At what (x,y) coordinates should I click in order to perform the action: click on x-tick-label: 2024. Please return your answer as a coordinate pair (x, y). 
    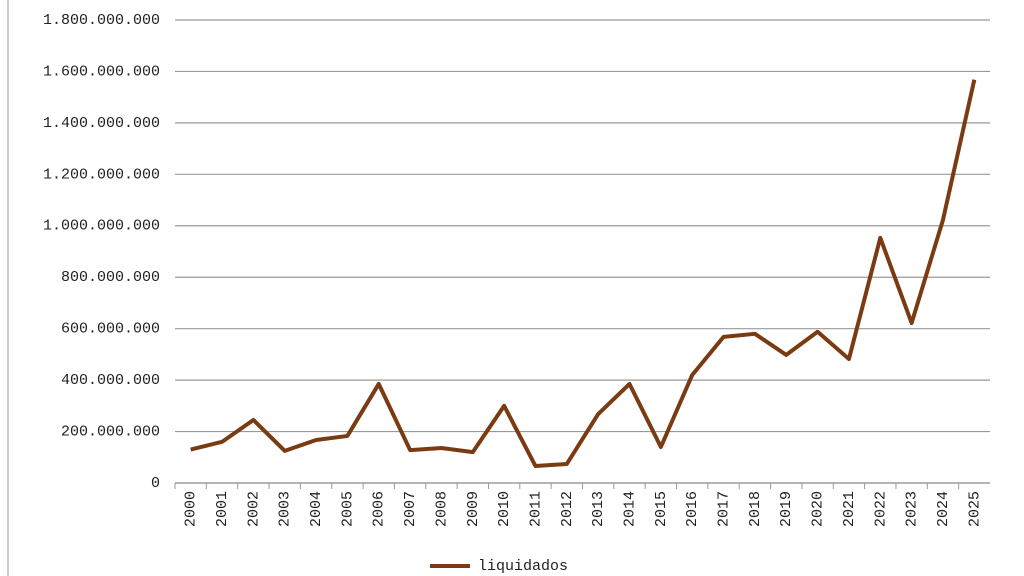
    Looking at the image, I should click on (943, 509).